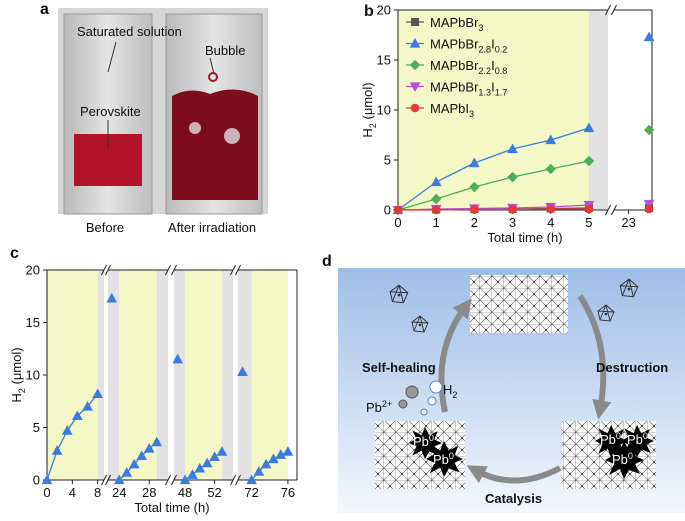 The image size is (685, 521). What do you see at coordinates (110, 111) in the screenshot?
I see `photo-label: Perovskite` at bounding box center [110, 111].